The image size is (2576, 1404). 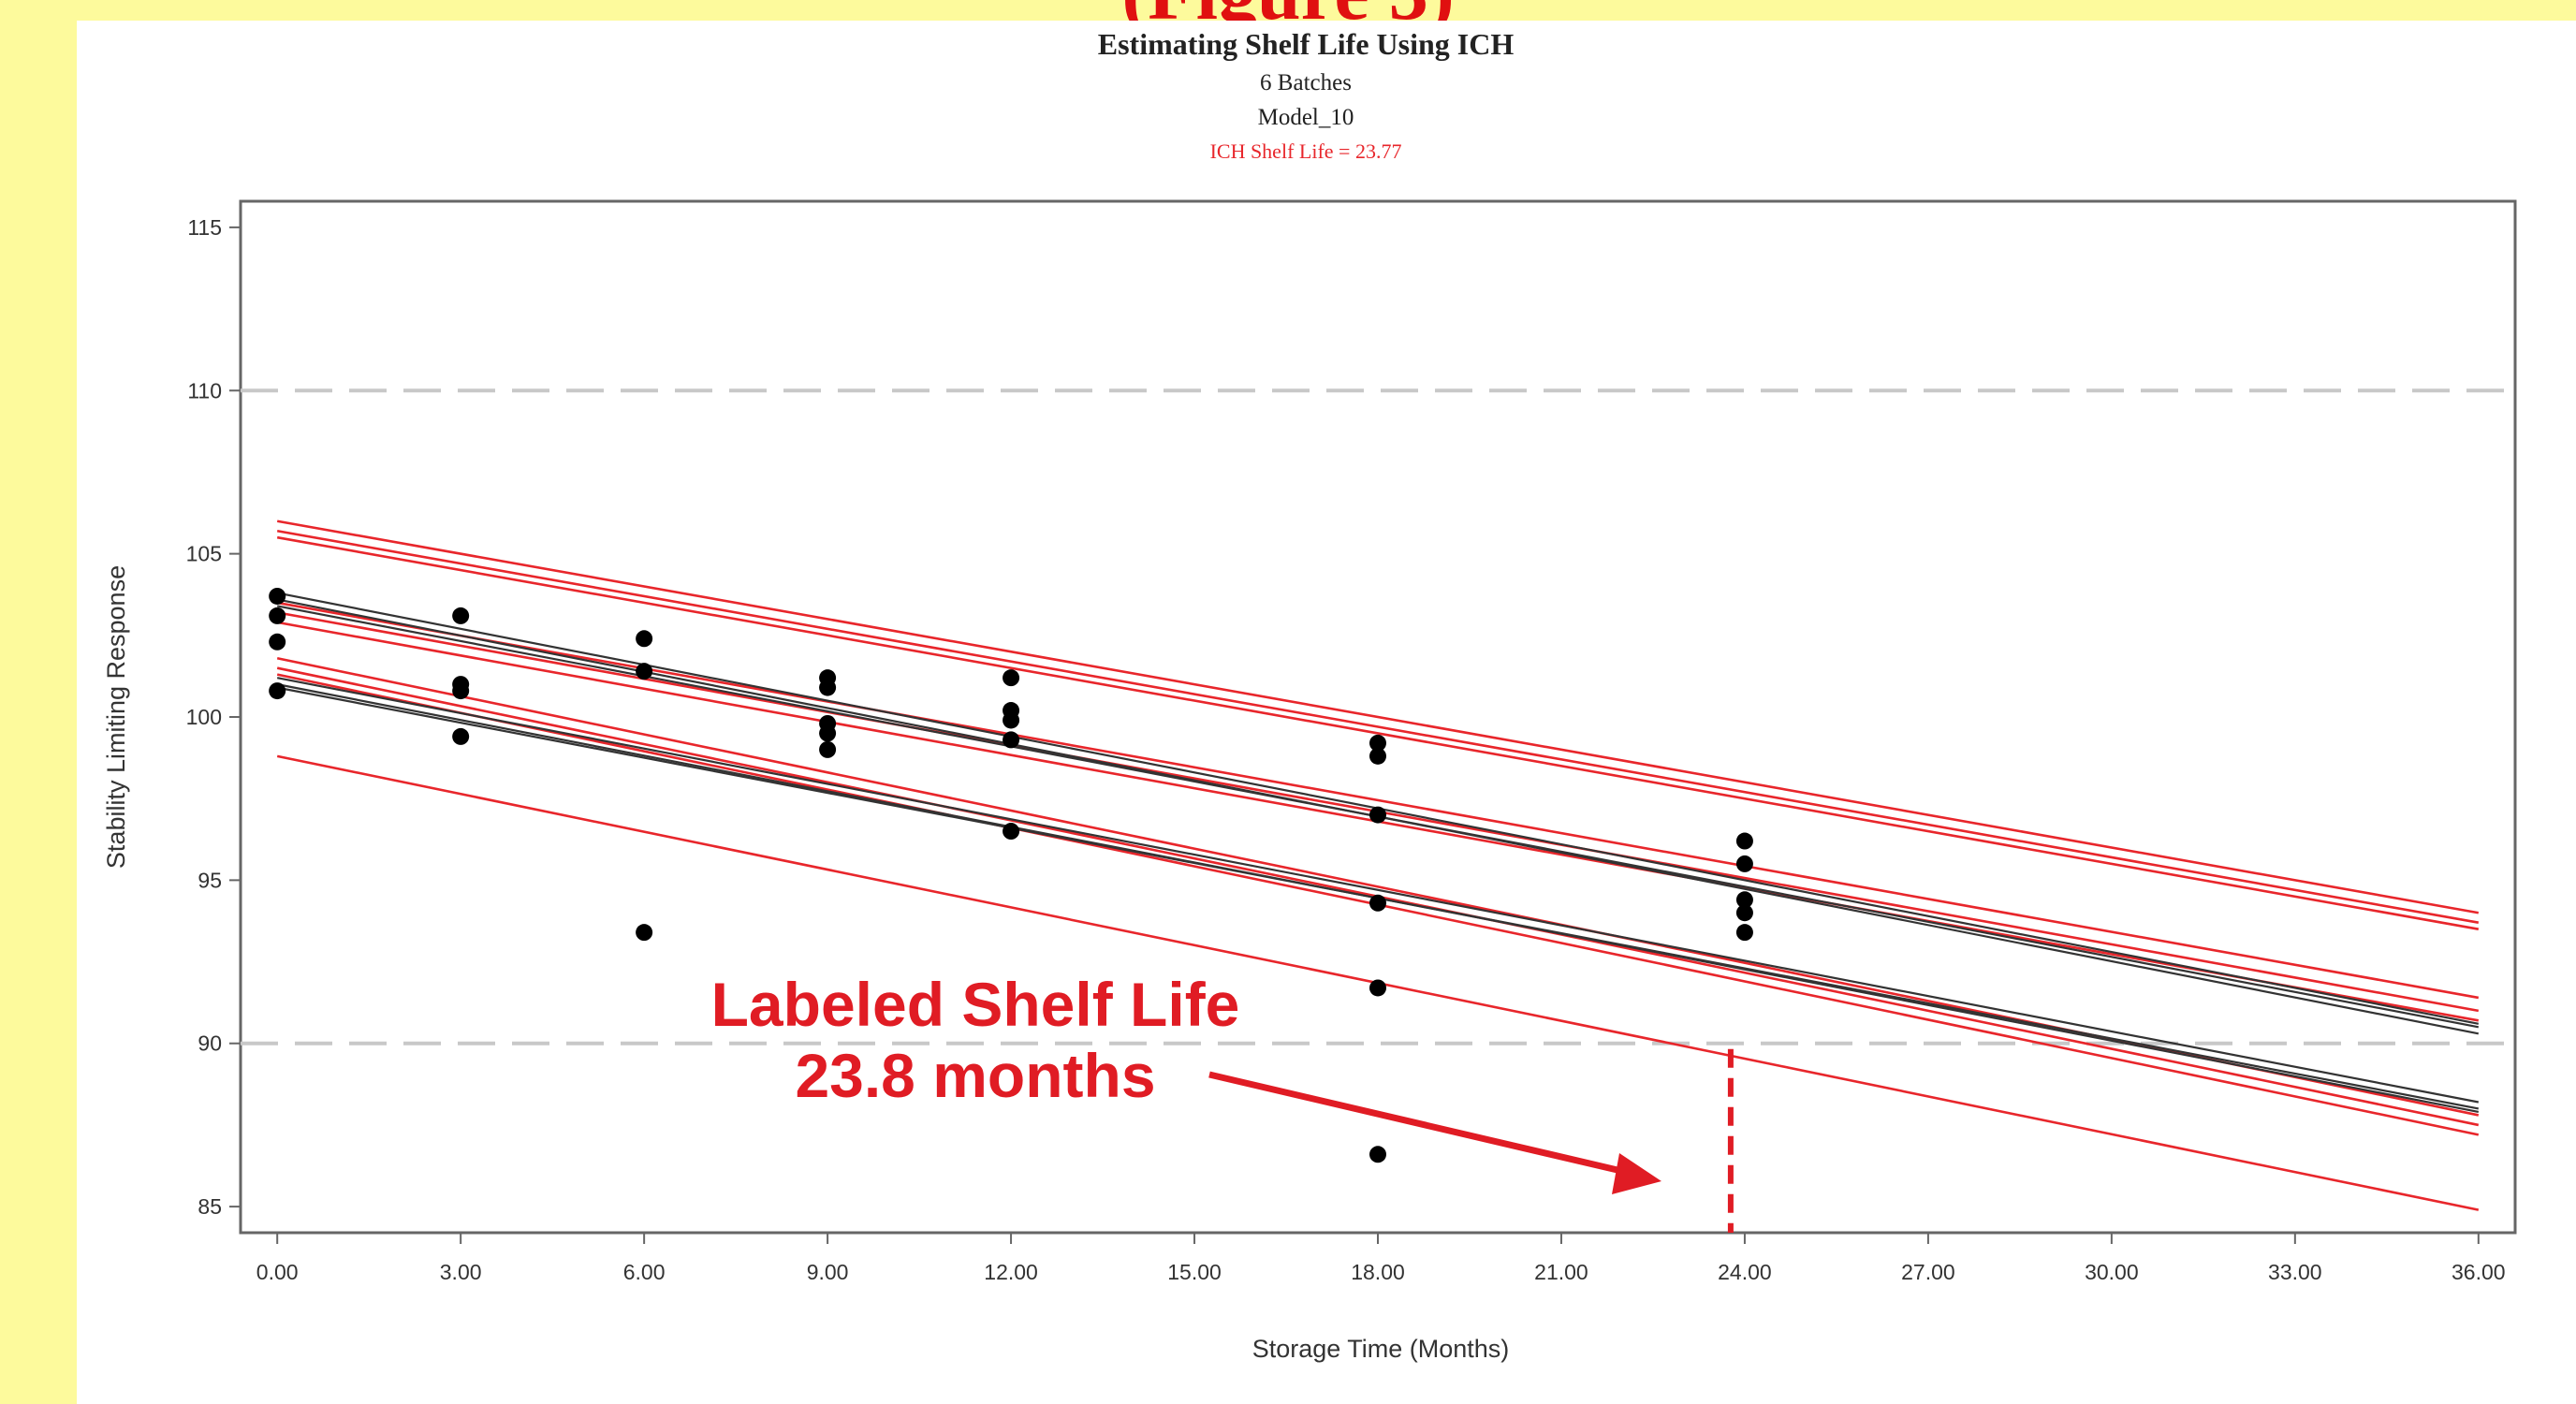 I want to click on x-tick-label: 15.00, so click(x=1194, y=1272).